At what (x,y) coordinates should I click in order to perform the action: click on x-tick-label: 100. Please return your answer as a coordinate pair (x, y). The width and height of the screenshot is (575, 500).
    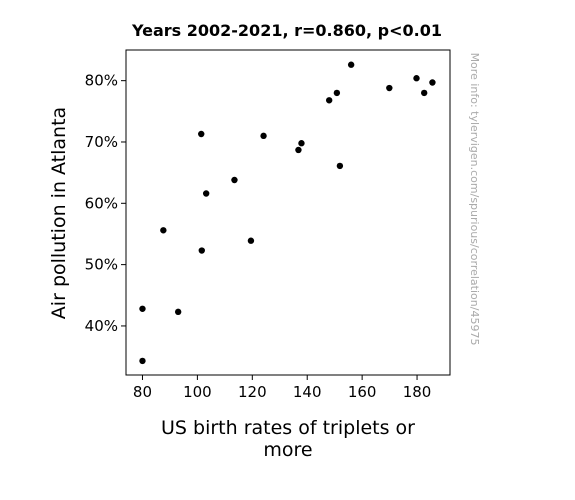
    Looking at the image, I should click on (197, 392).